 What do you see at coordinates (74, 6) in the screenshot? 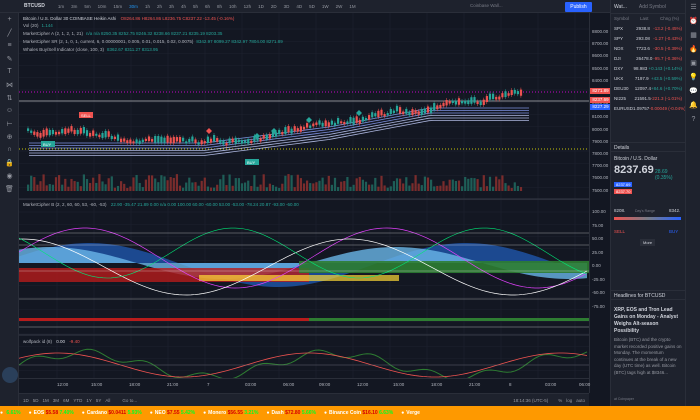
I see `timeframe-3m: 3m` at bounding box center [74, 6].